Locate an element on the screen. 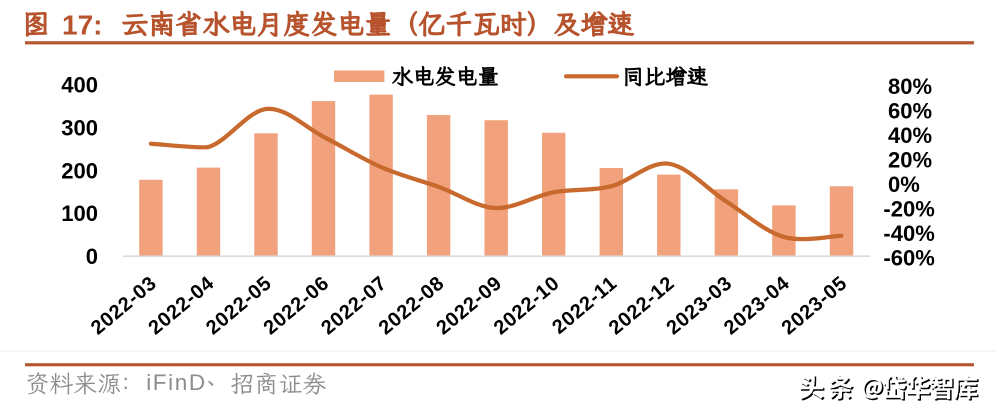 This screenshot has height=419, width=996. svg-text: iFinD is located at coordinates (176, 382).